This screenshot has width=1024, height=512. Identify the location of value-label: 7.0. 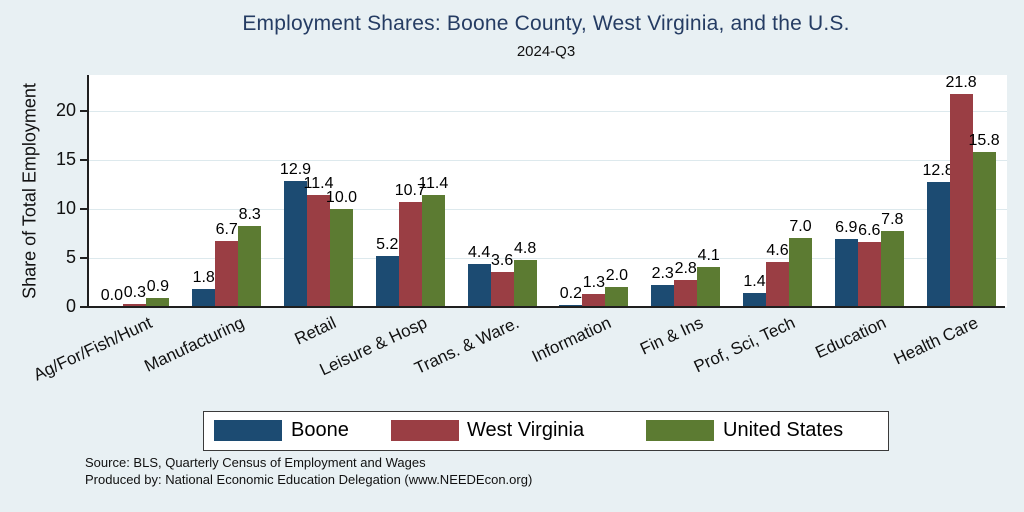
(800, 227).